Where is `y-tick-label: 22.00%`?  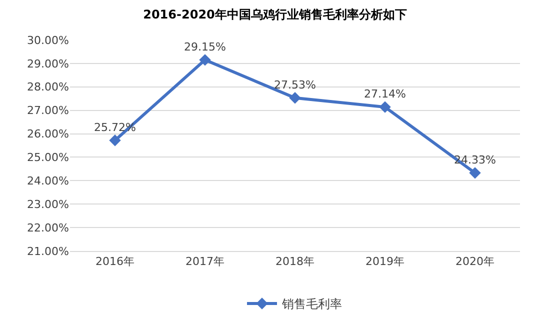
y-tick-label: 22.00% is located at coordinates (48, 227).